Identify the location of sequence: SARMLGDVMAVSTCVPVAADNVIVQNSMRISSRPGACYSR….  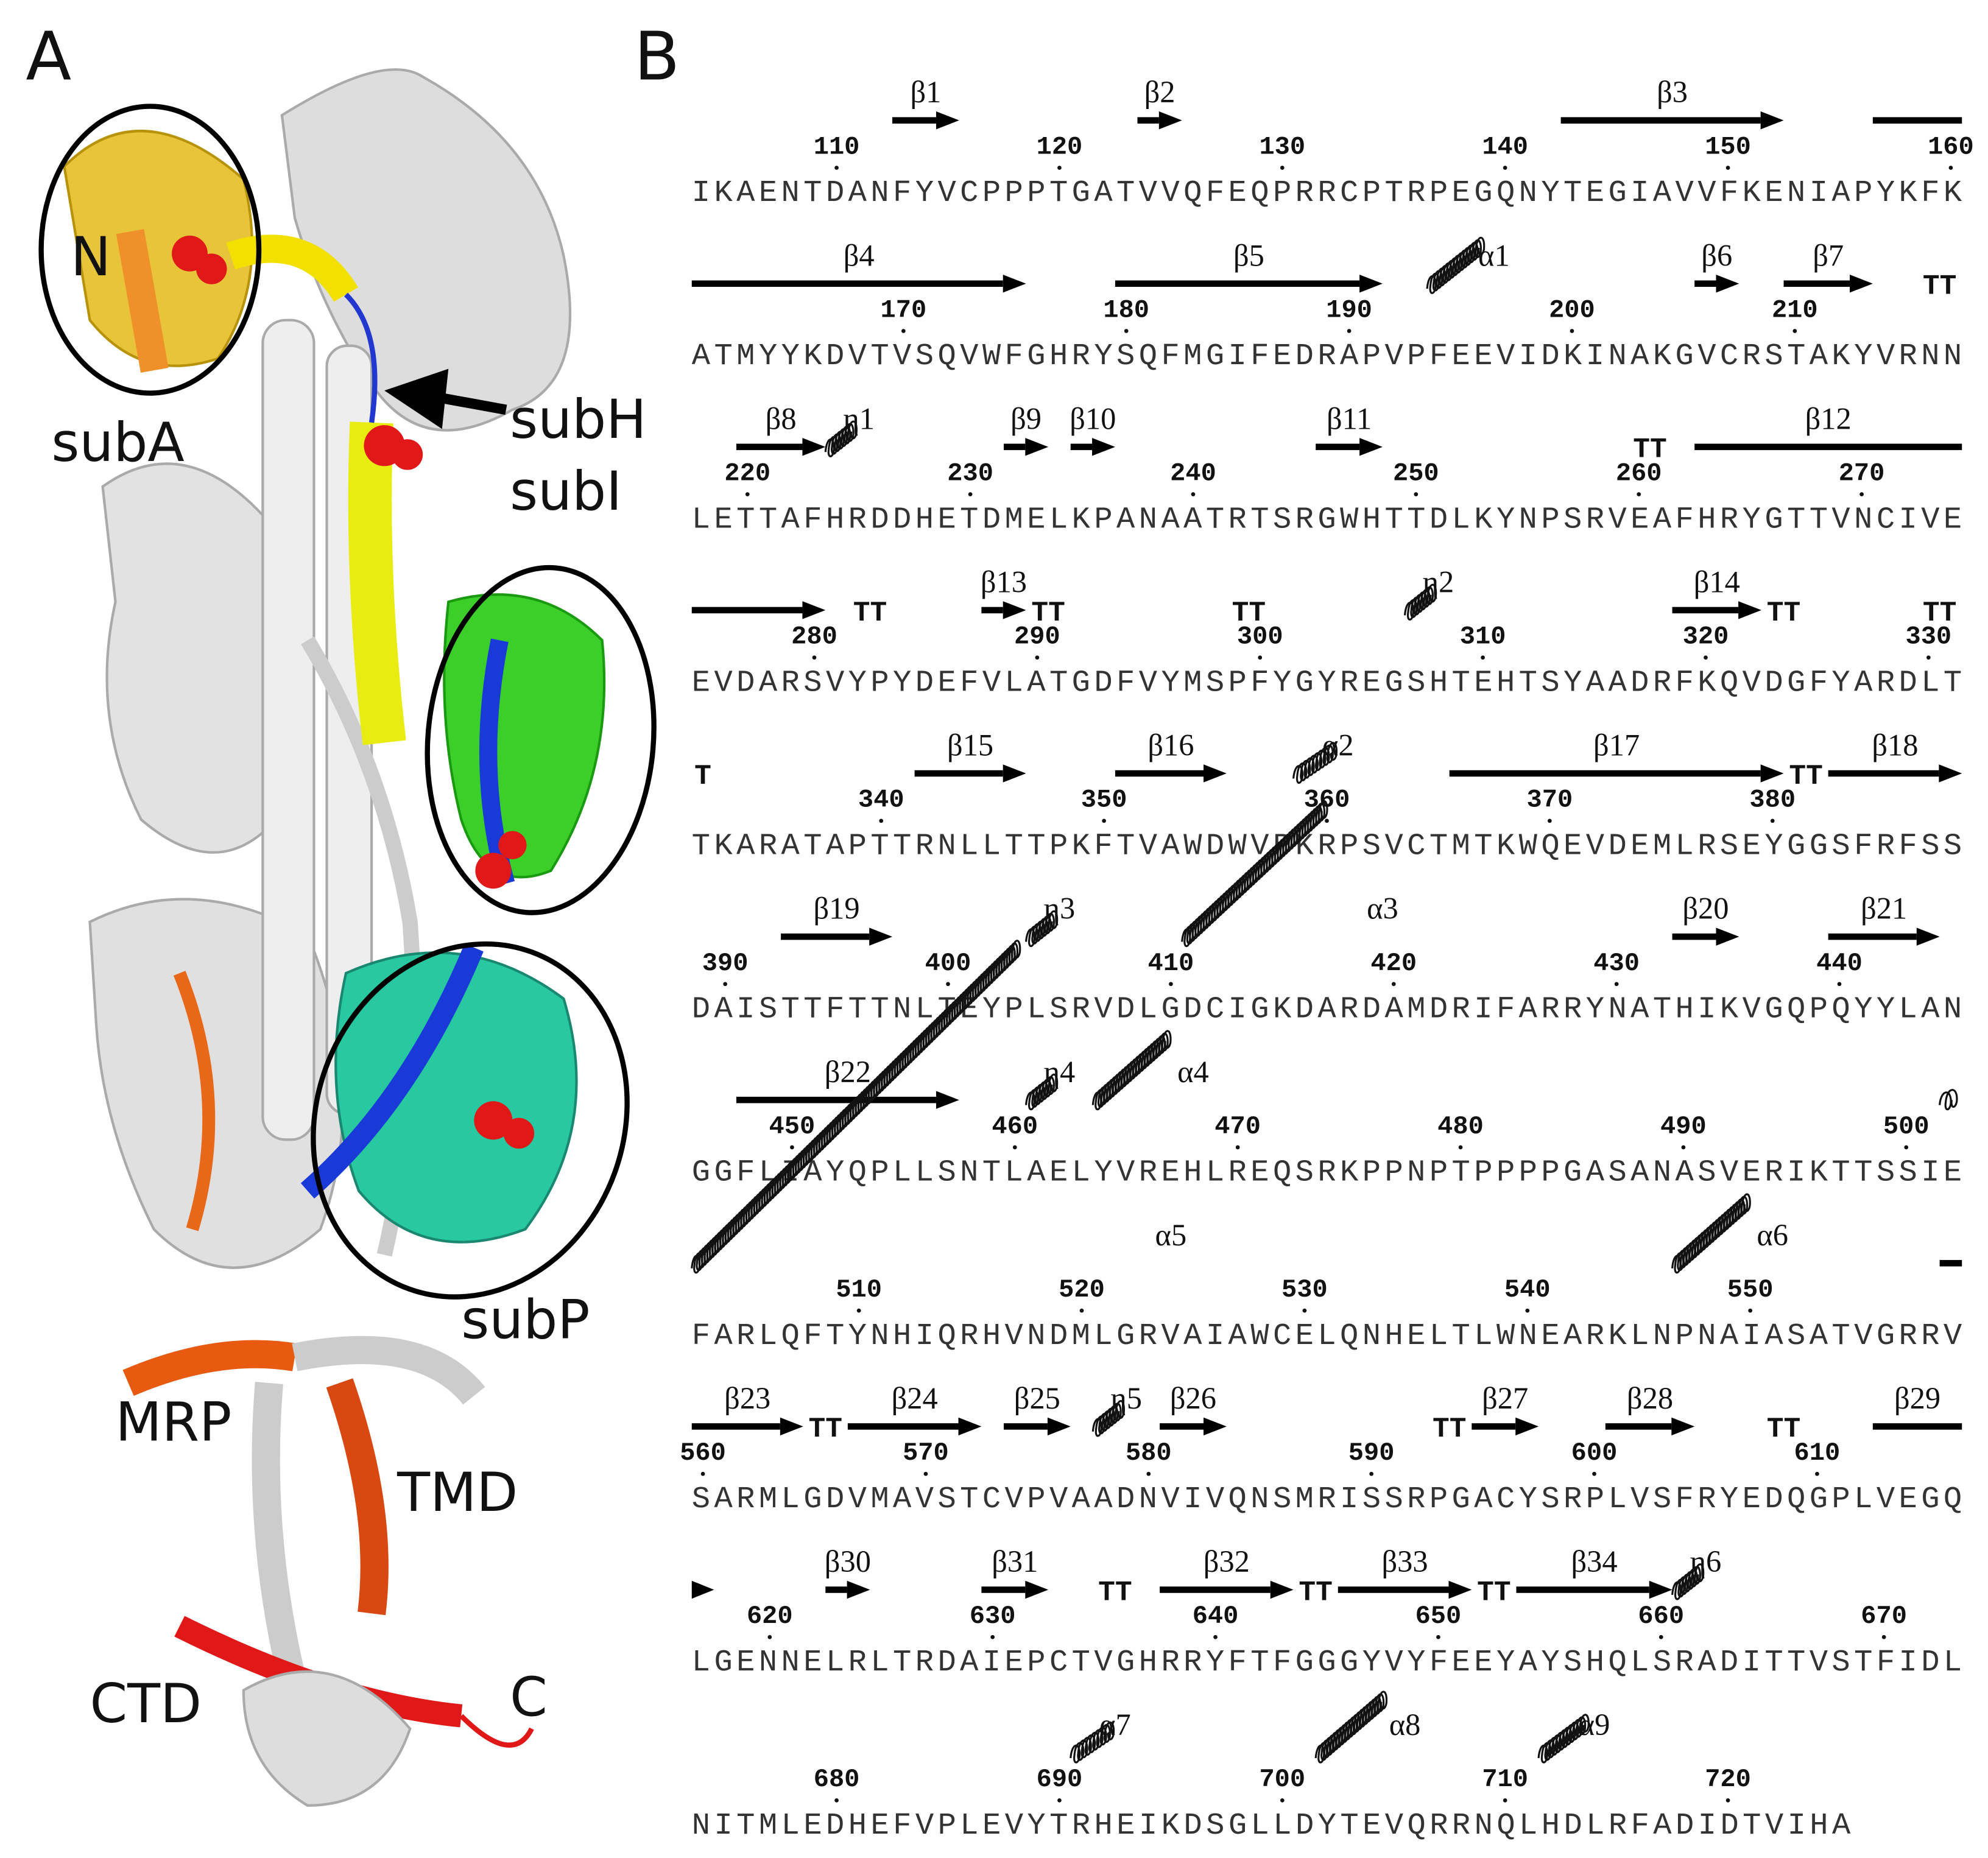
(1327, 1499).